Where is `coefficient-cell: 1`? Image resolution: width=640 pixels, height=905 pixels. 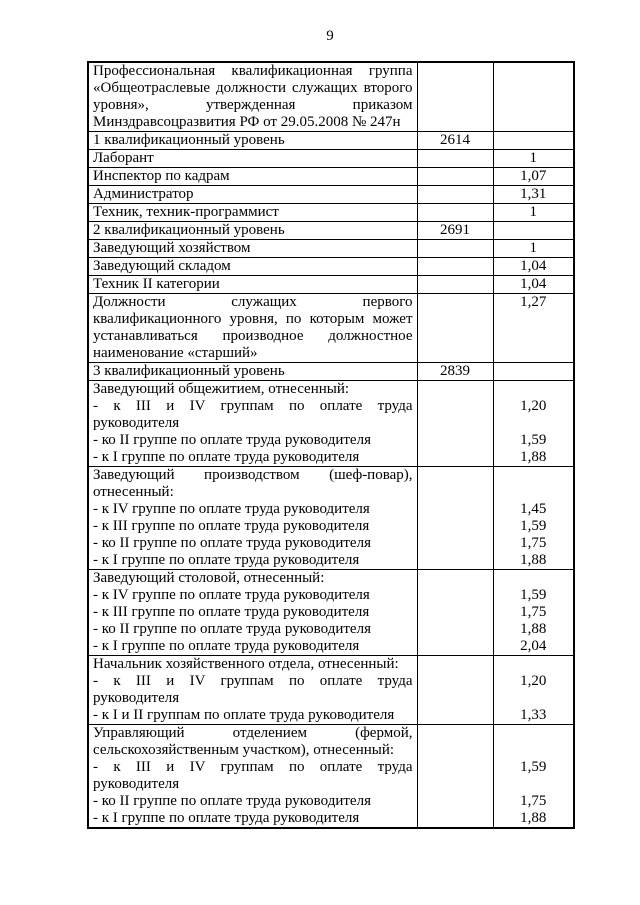 coefficient-cell: 1 is located at coordinates (533, 158).